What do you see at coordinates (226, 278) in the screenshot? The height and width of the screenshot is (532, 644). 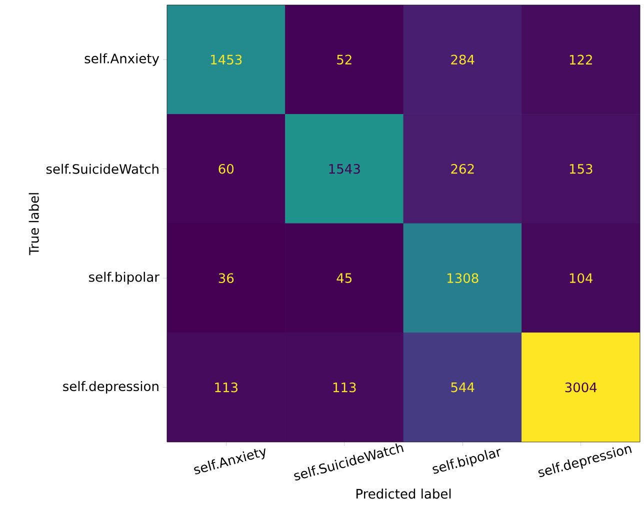 I see `data-label: 36` at bounding box center [226, 278].